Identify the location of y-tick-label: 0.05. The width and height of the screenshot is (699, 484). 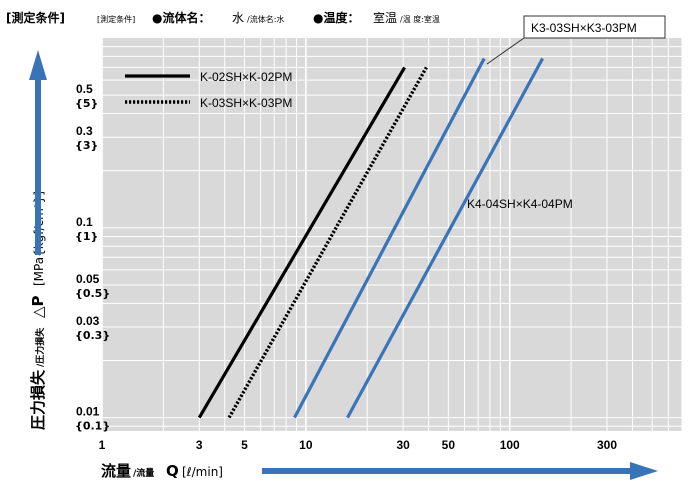
(88, 279).